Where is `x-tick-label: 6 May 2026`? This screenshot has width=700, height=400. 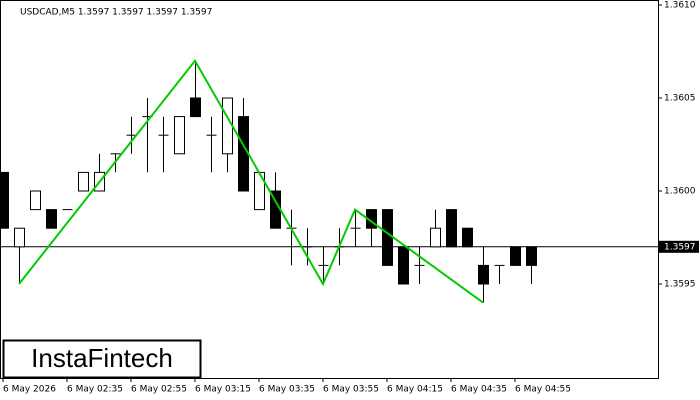 x-tick-label: 6 May 2026 is located at coordinates (29, 390).